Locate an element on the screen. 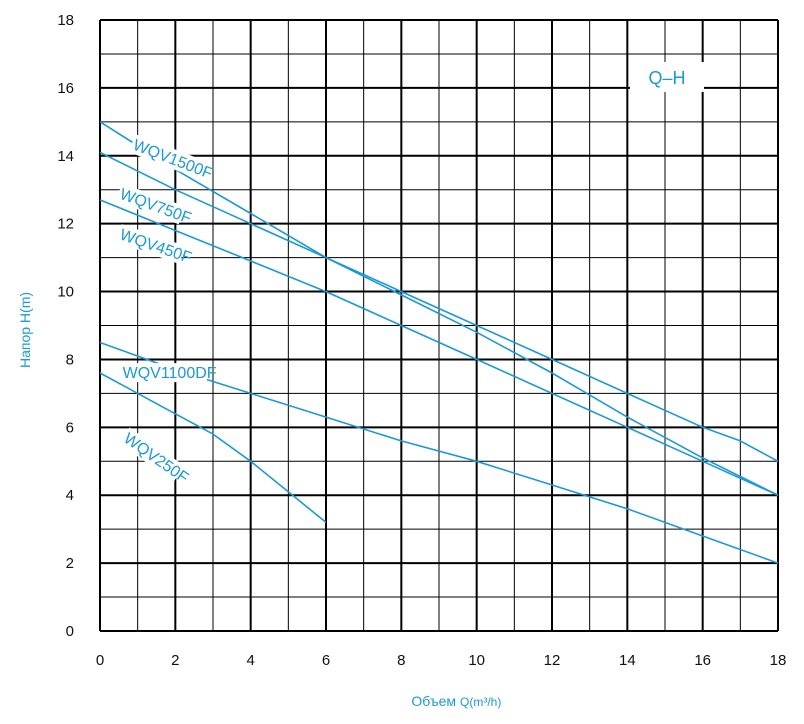 Image resolution: width=804 pixels, height=724 pixels. series-label-wqv1100df: WQV1100DF is located at coordinates (170, 373).